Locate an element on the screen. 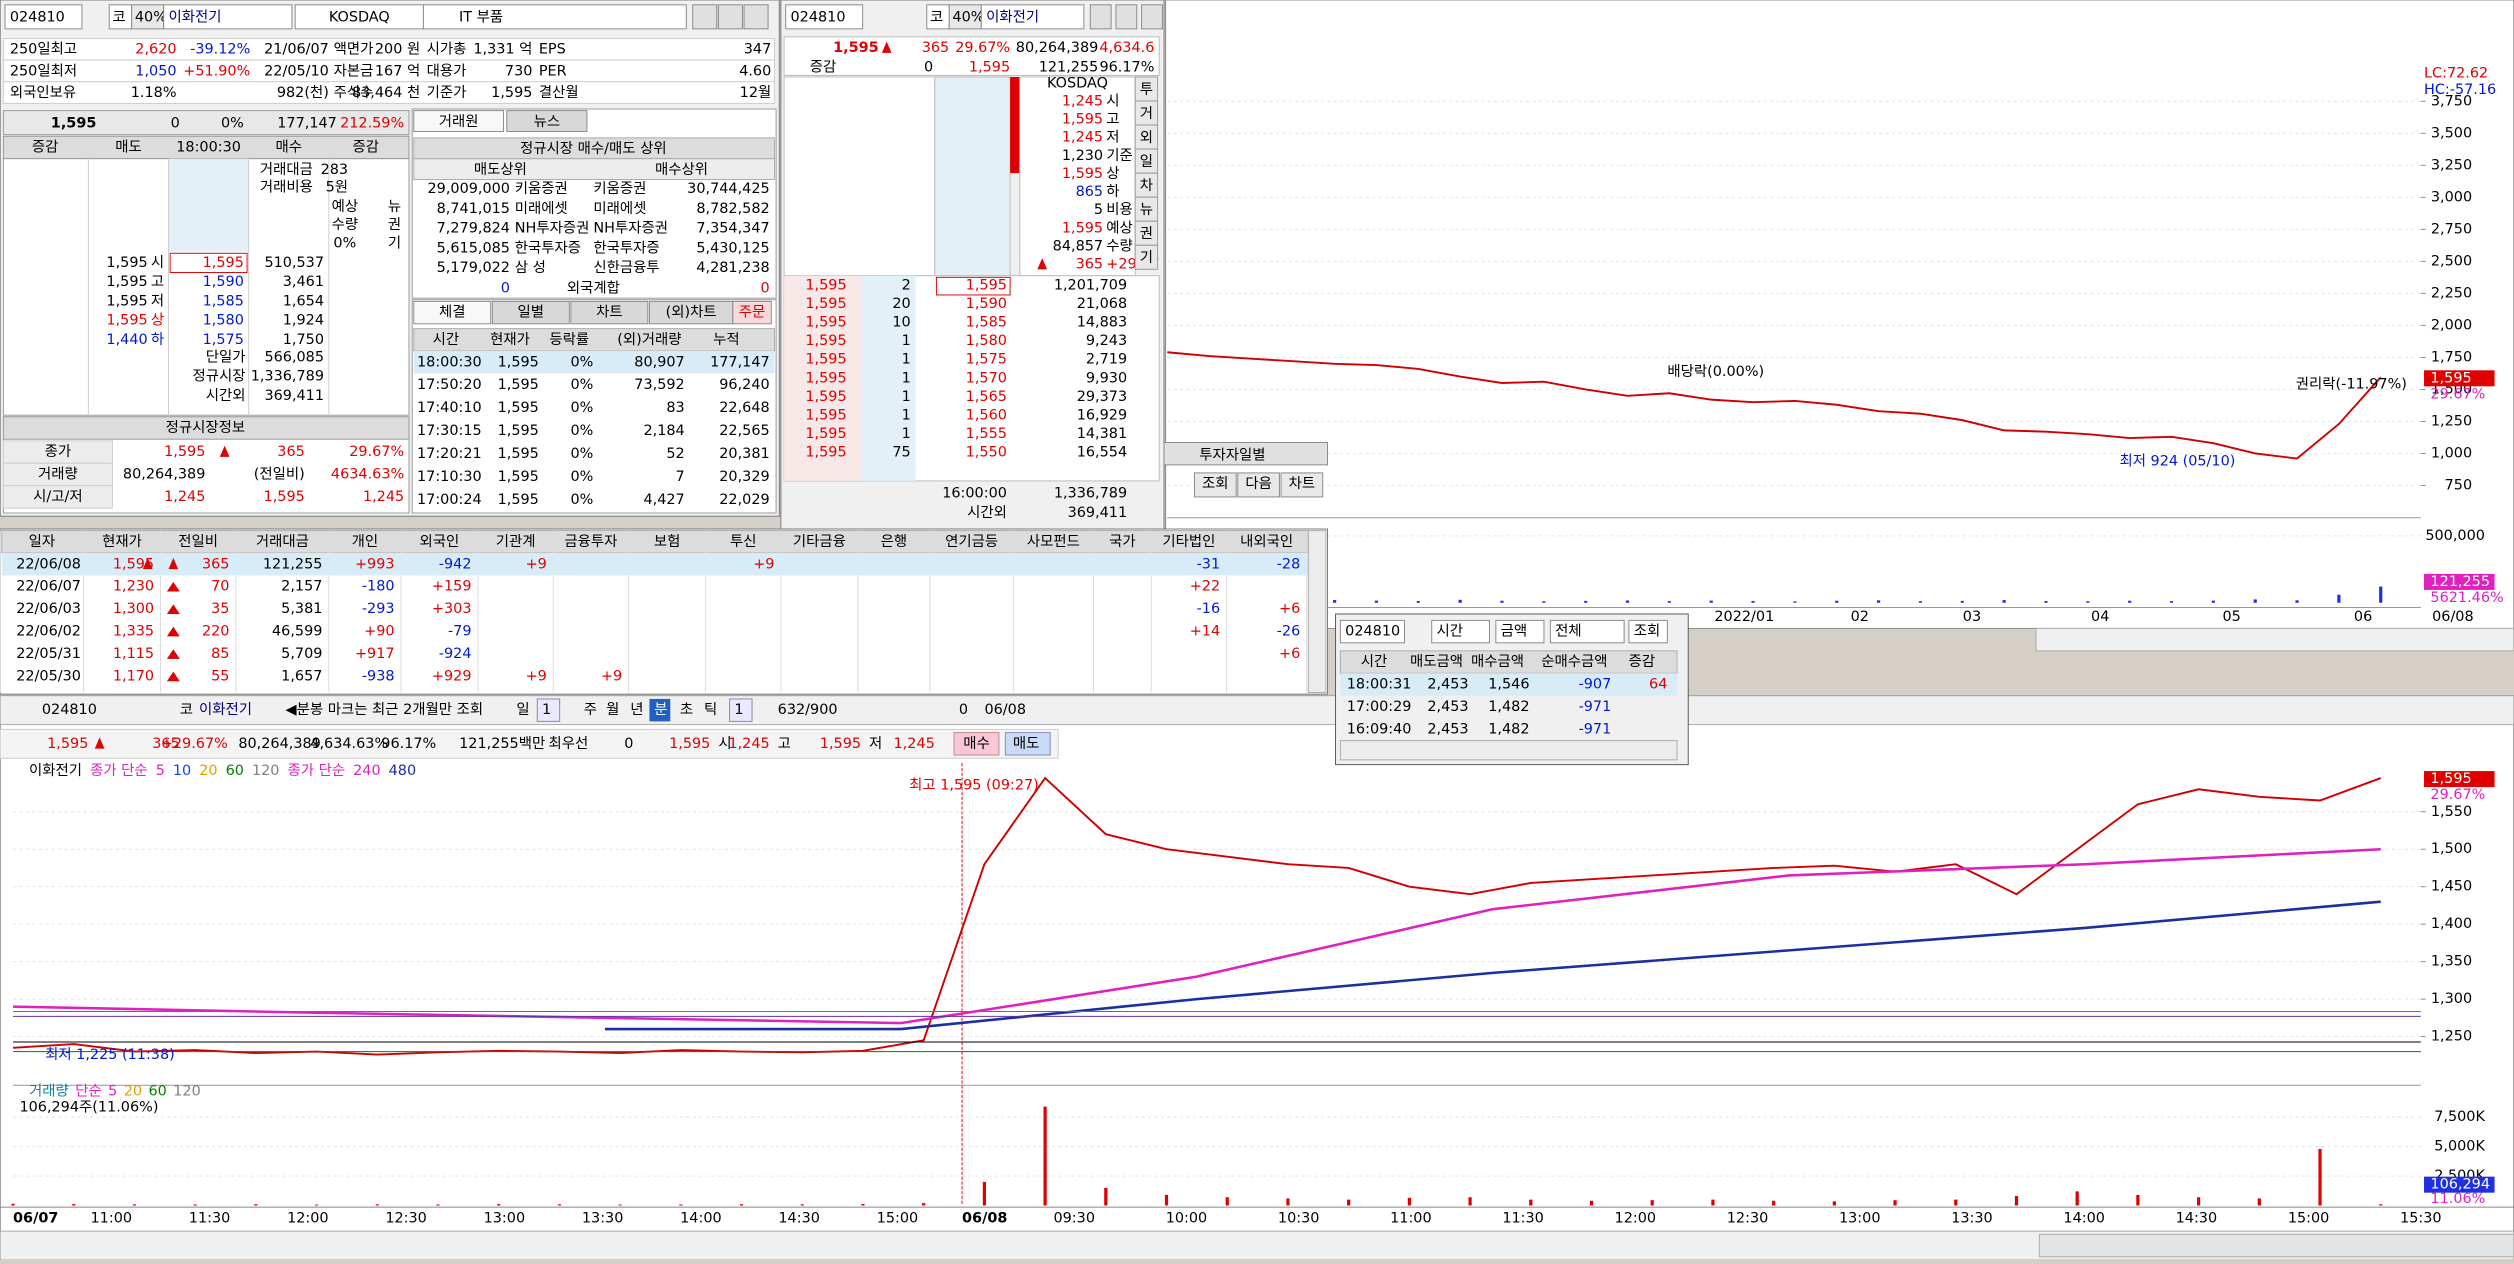 The width and height of the screenshot is (2514, 1264). label: 뉴 is located at coordinates (1146, 210).